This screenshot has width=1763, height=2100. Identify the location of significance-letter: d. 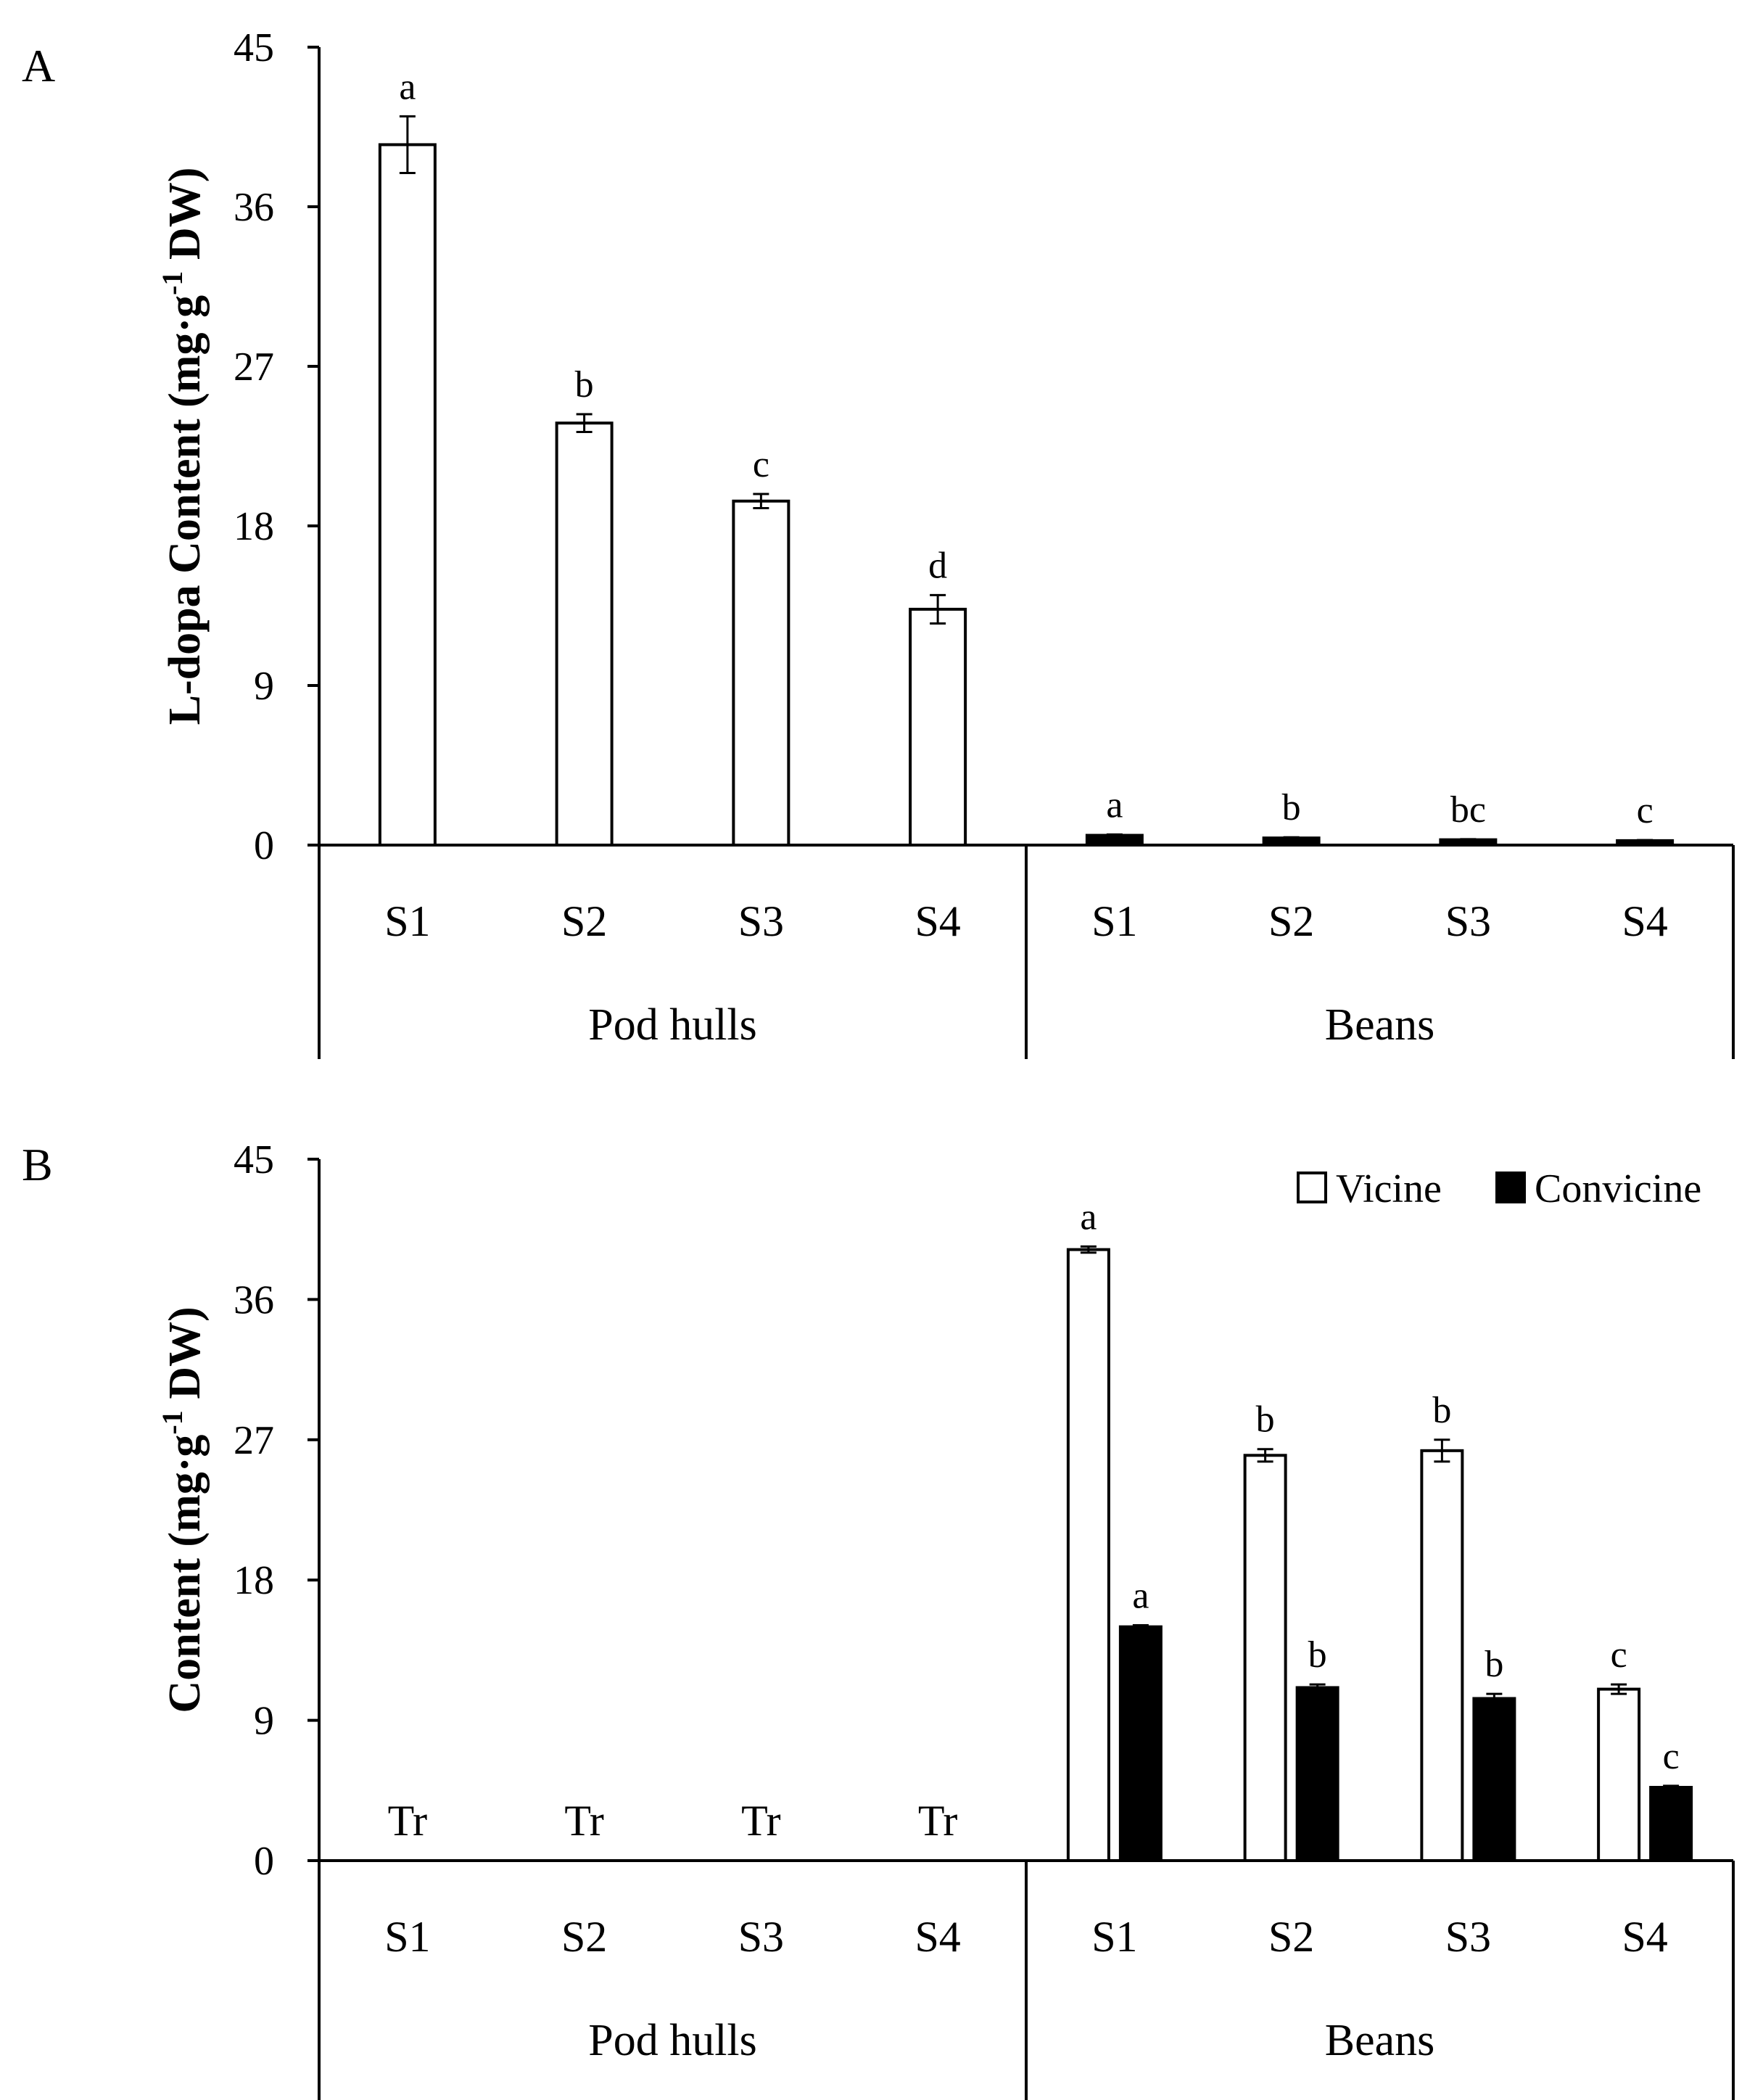
(938, 565).